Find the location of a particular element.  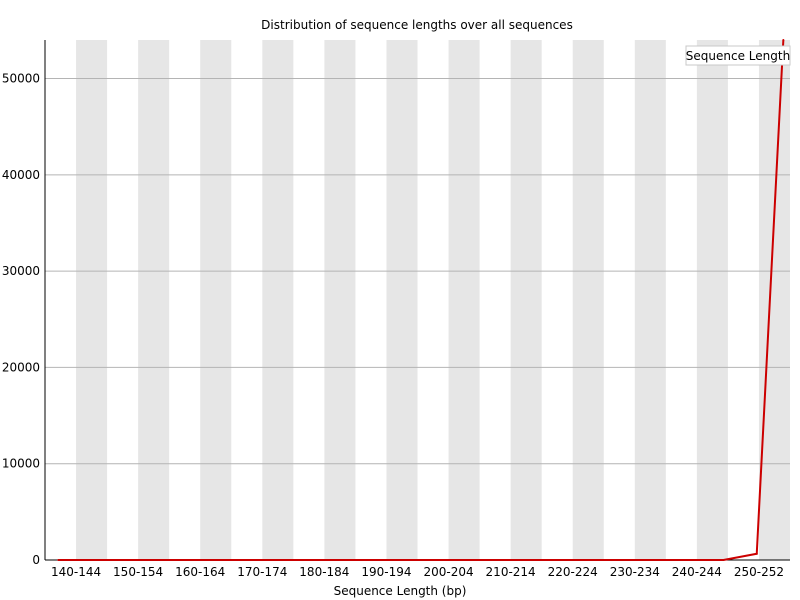

y-tick-label: 30000 is located at coordinates (21, 271).